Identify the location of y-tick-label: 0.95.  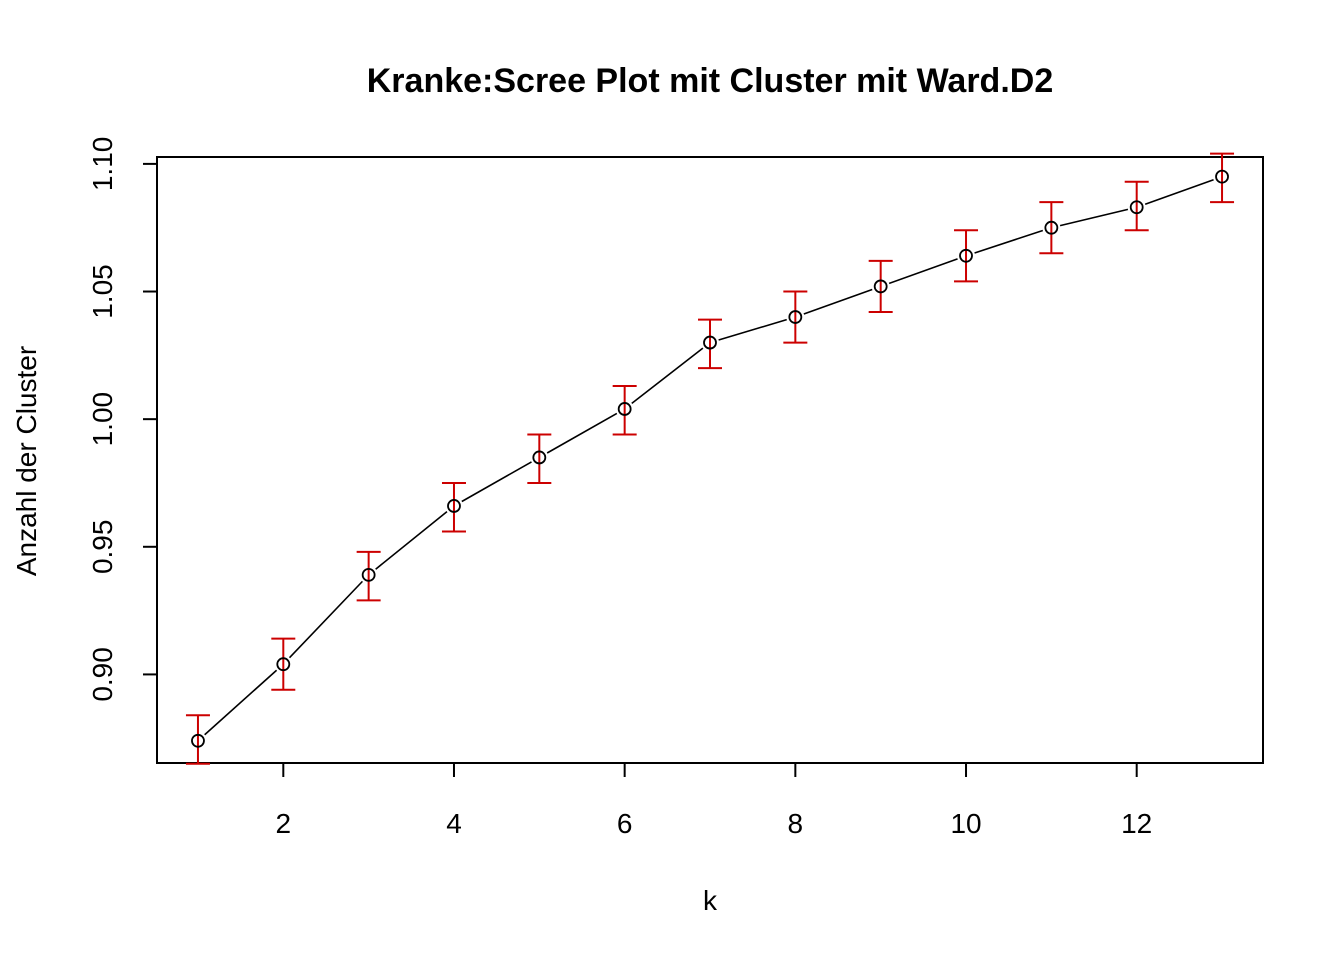
(102, 547).